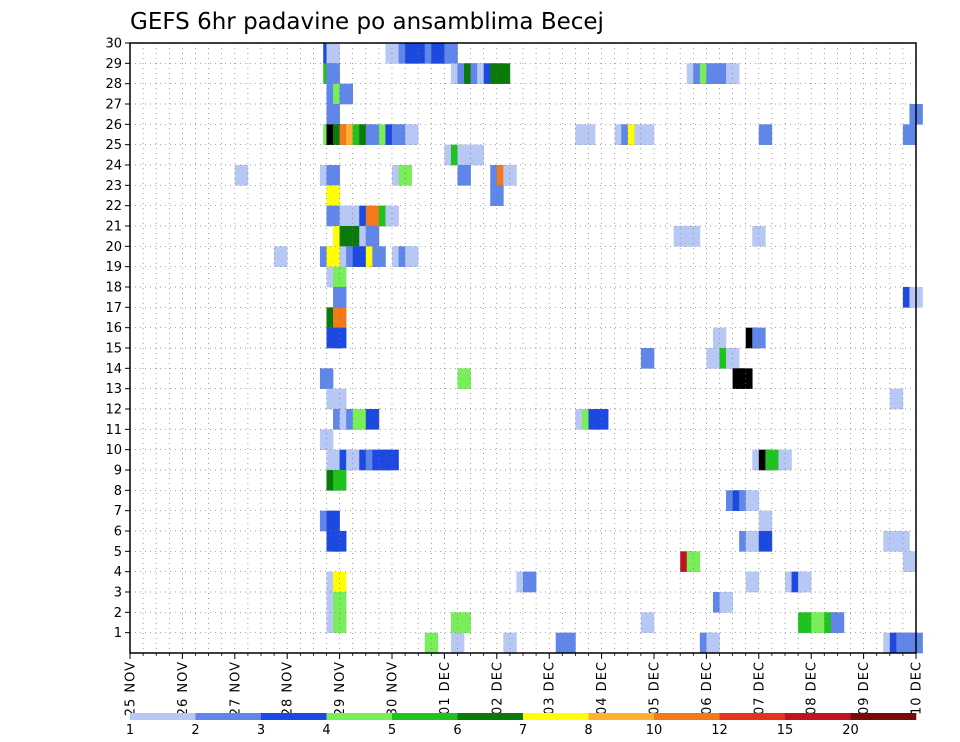 The image size is (960, 742). What do you see at coordinates (113, 125) in the screenshot?
I see `y-tick-label: 26` at bounding box center [113, 125].